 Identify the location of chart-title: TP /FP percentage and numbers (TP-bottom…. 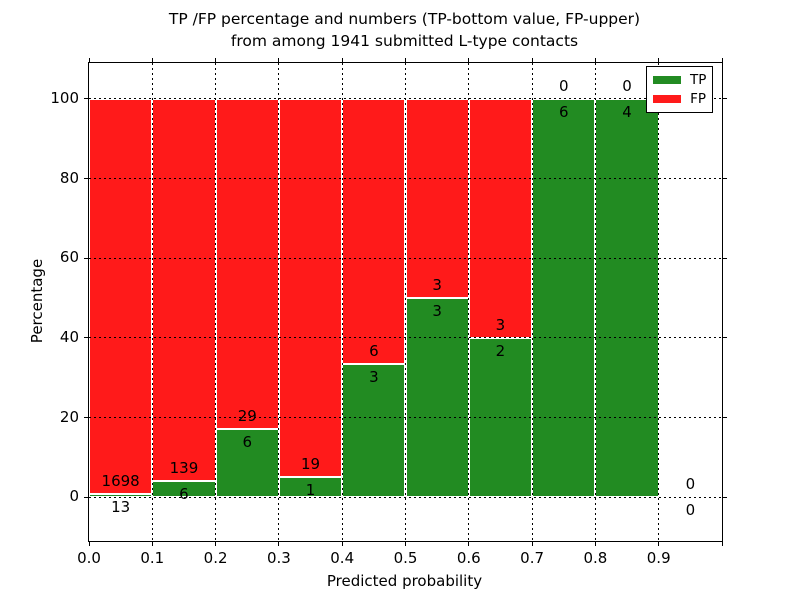
(404, 30).